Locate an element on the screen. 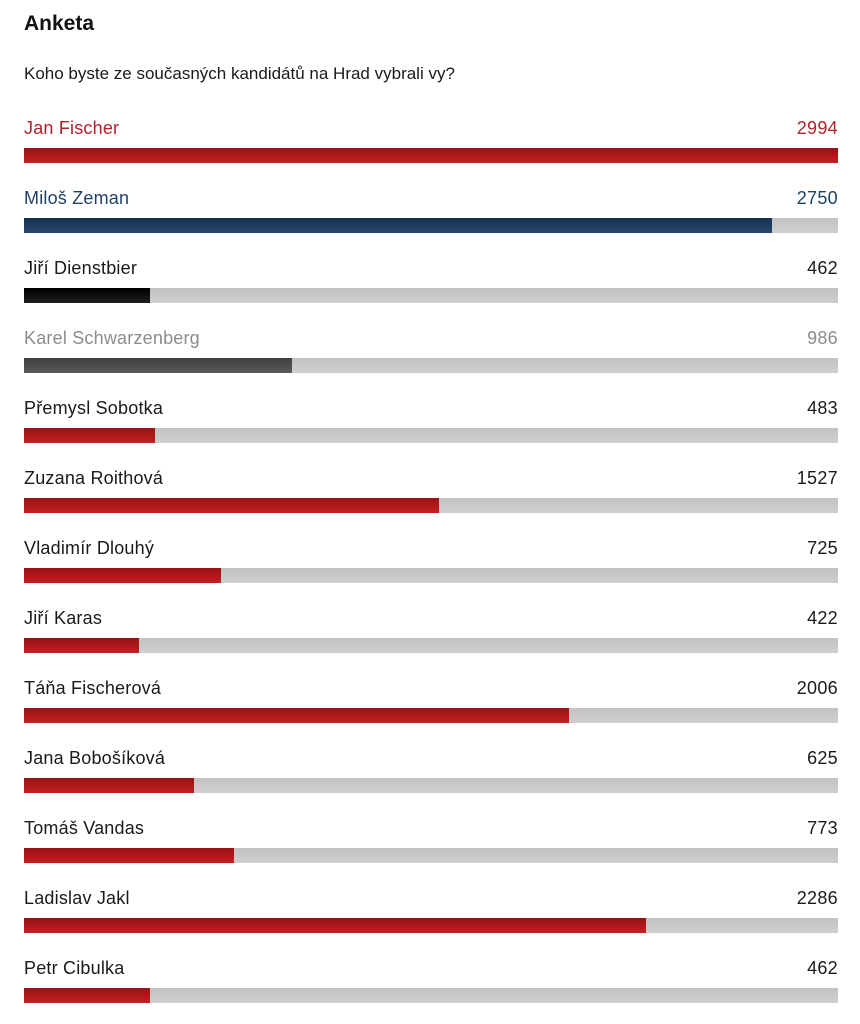  candidate-name: Ladislav Jakl is located at coordinates (77, 898).